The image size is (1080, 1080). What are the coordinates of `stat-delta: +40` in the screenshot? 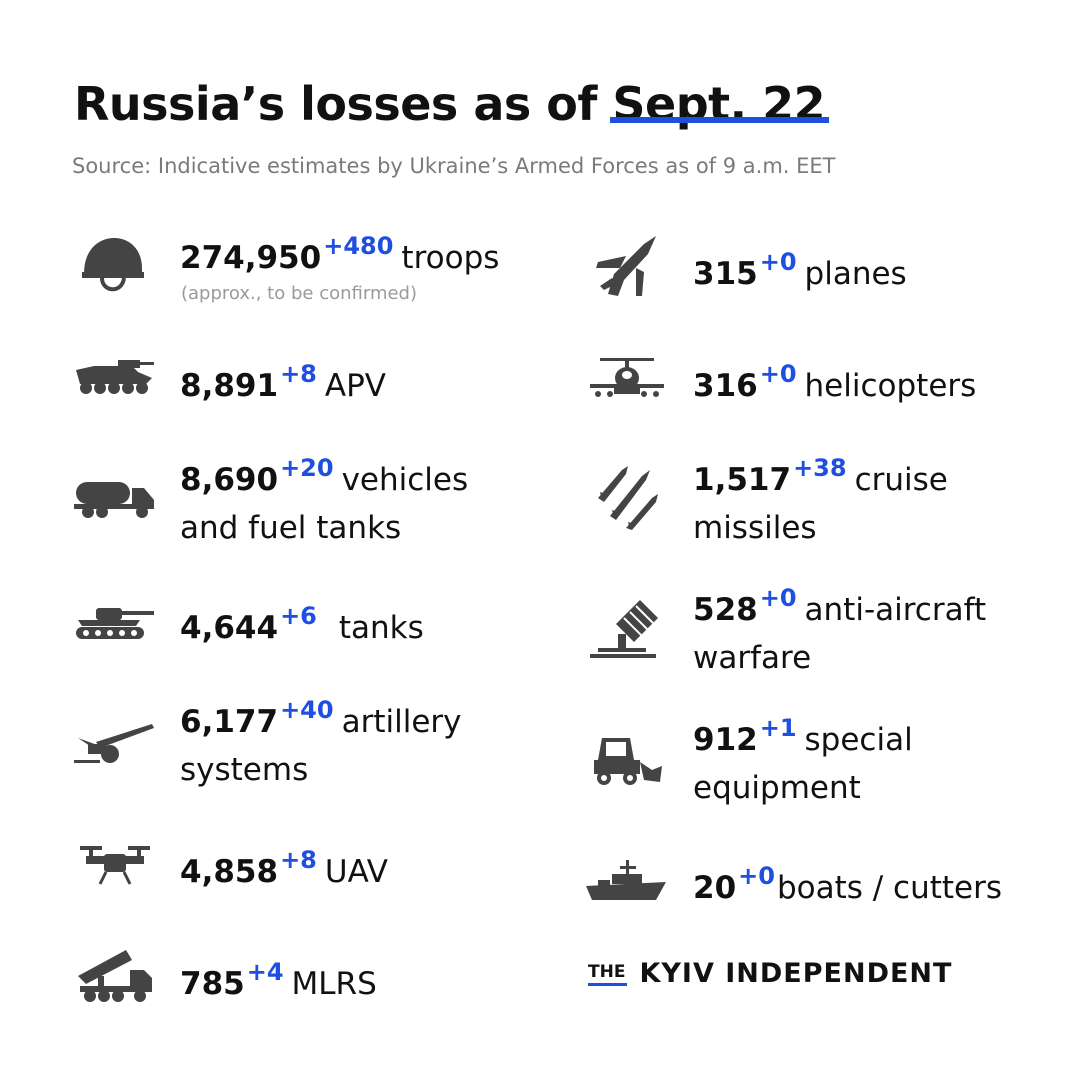 It's located at (307, 710).